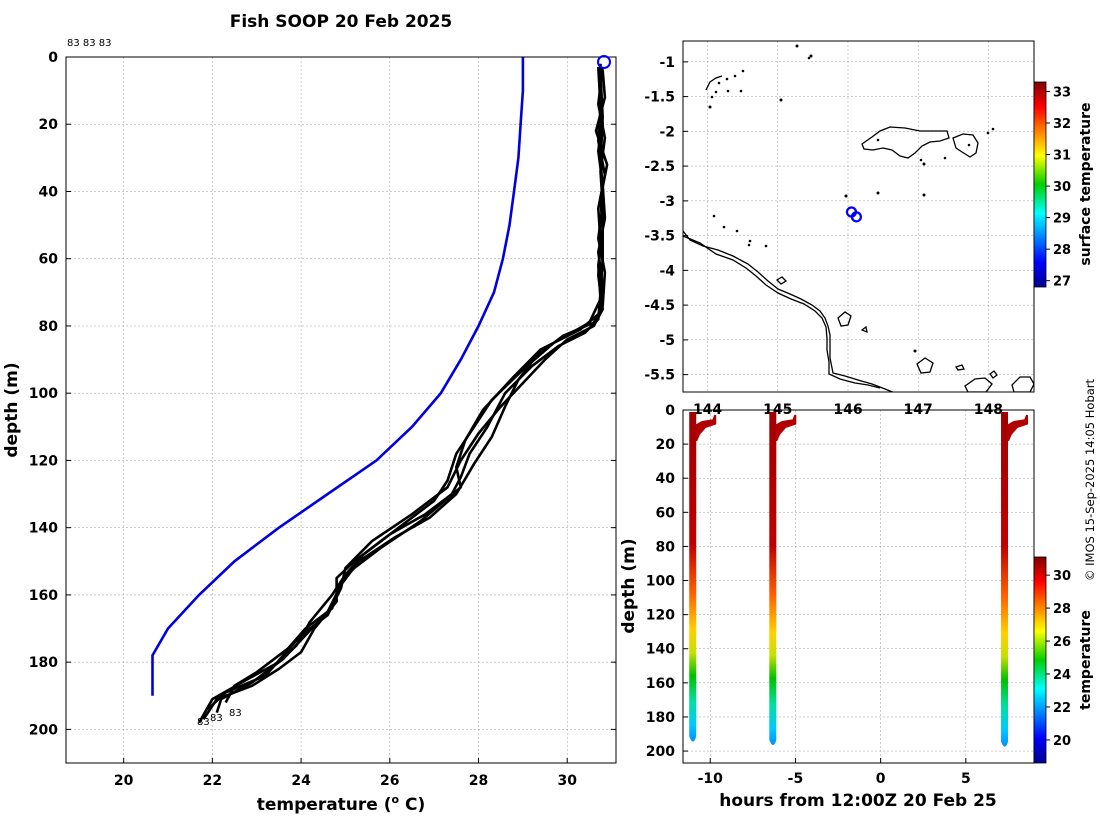 The image size is (1100, 820). What do you see at coordinates (1062, 219) in the screenshot?
I see `colorbar-tick-label: 29` at bounding box center [1062, 219].